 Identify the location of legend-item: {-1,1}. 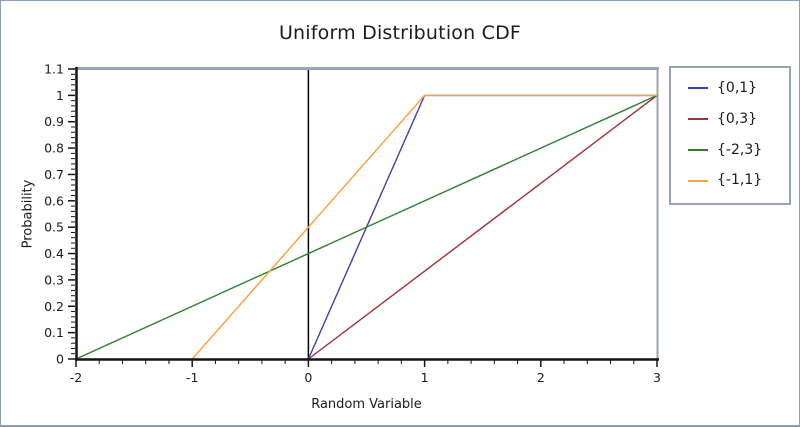
(733, 180).